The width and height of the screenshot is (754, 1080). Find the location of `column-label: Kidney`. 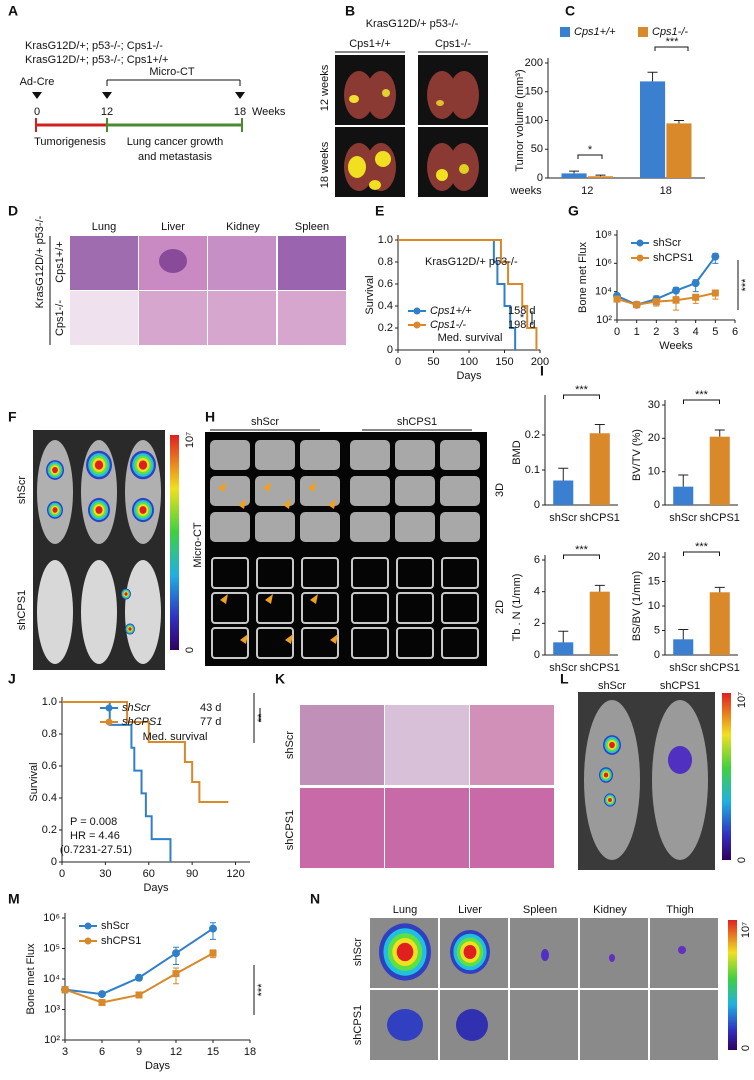

column-label: Kidney is located at coordinates (243, 227).